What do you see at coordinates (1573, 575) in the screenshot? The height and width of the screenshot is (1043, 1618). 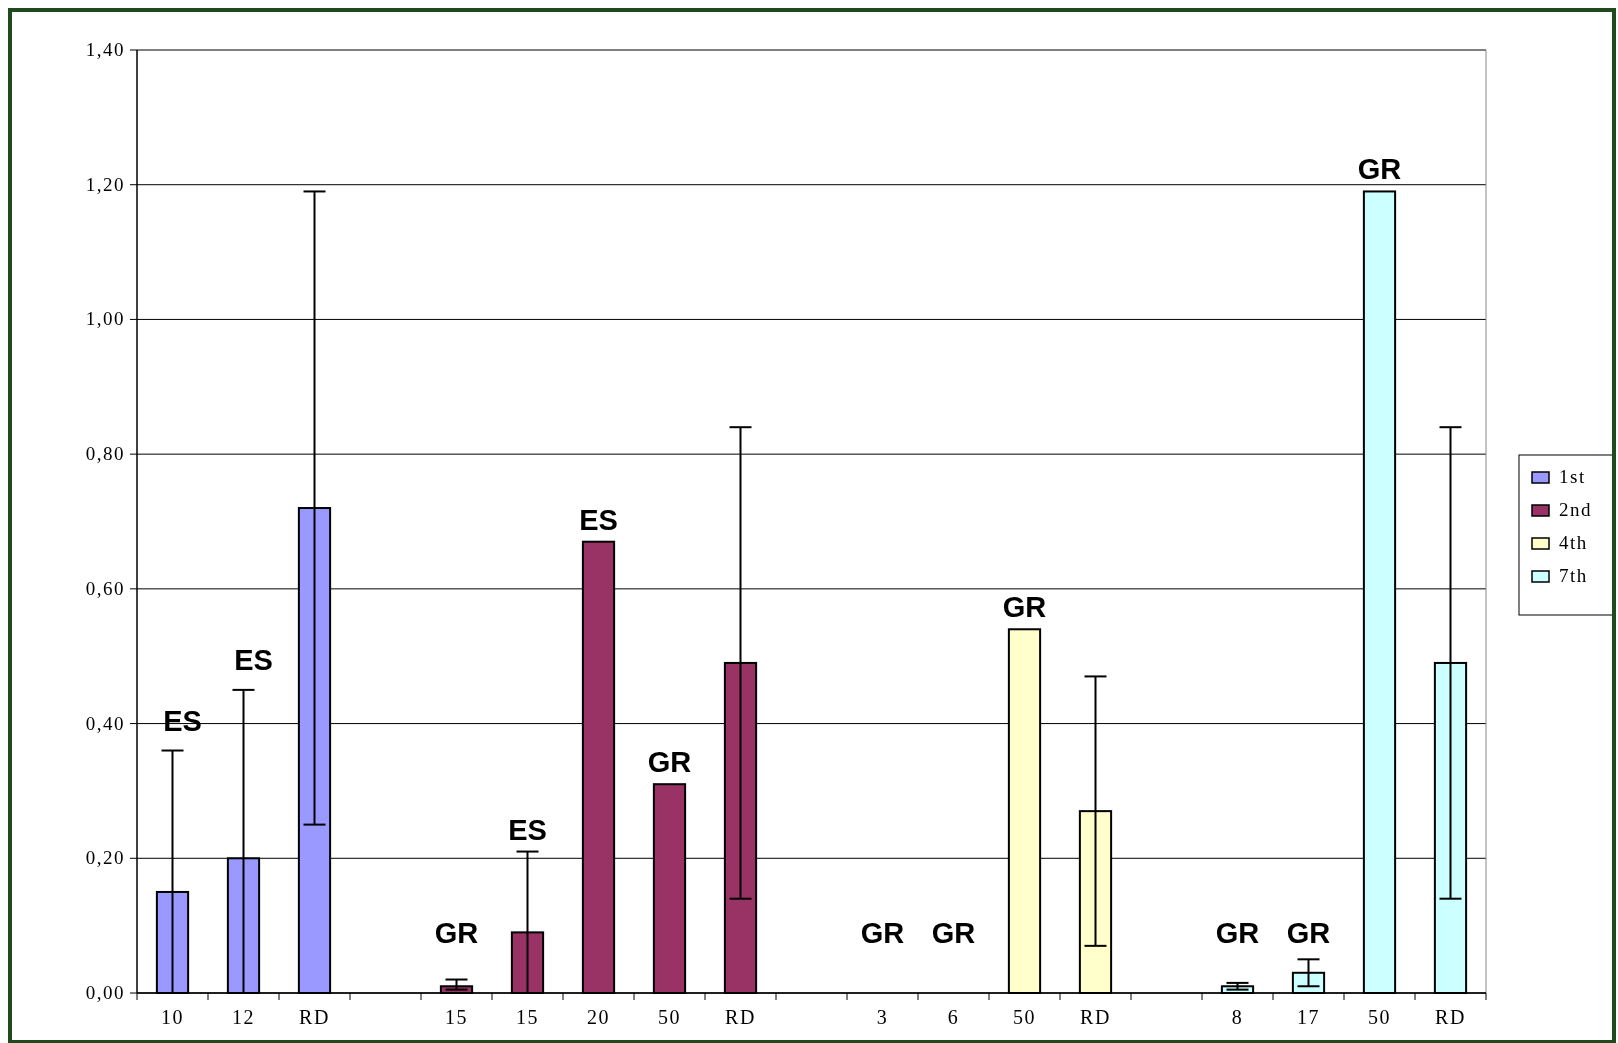 I see `legend-label: 7th` at bounding box center [1573, 575].